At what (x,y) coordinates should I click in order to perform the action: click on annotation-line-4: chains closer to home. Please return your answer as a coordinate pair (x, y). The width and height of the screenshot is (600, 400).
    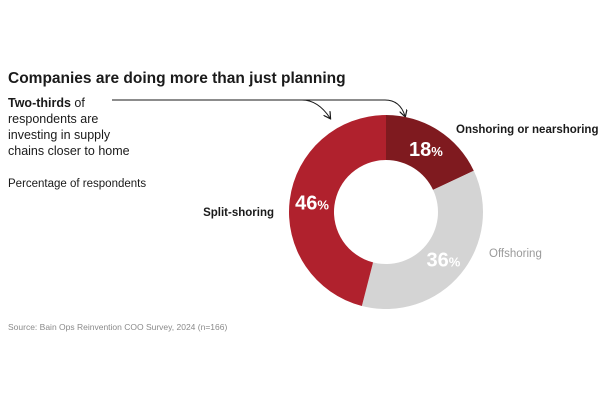
    Looking at the image, I should click on (69, 151).